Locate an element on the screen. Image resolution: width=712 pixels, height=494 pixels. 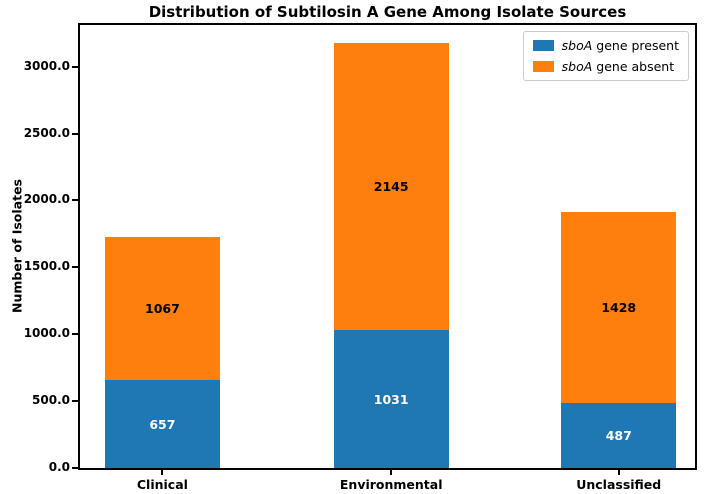
y-tick-label: 500.0 is located at coordinates (51, 400).